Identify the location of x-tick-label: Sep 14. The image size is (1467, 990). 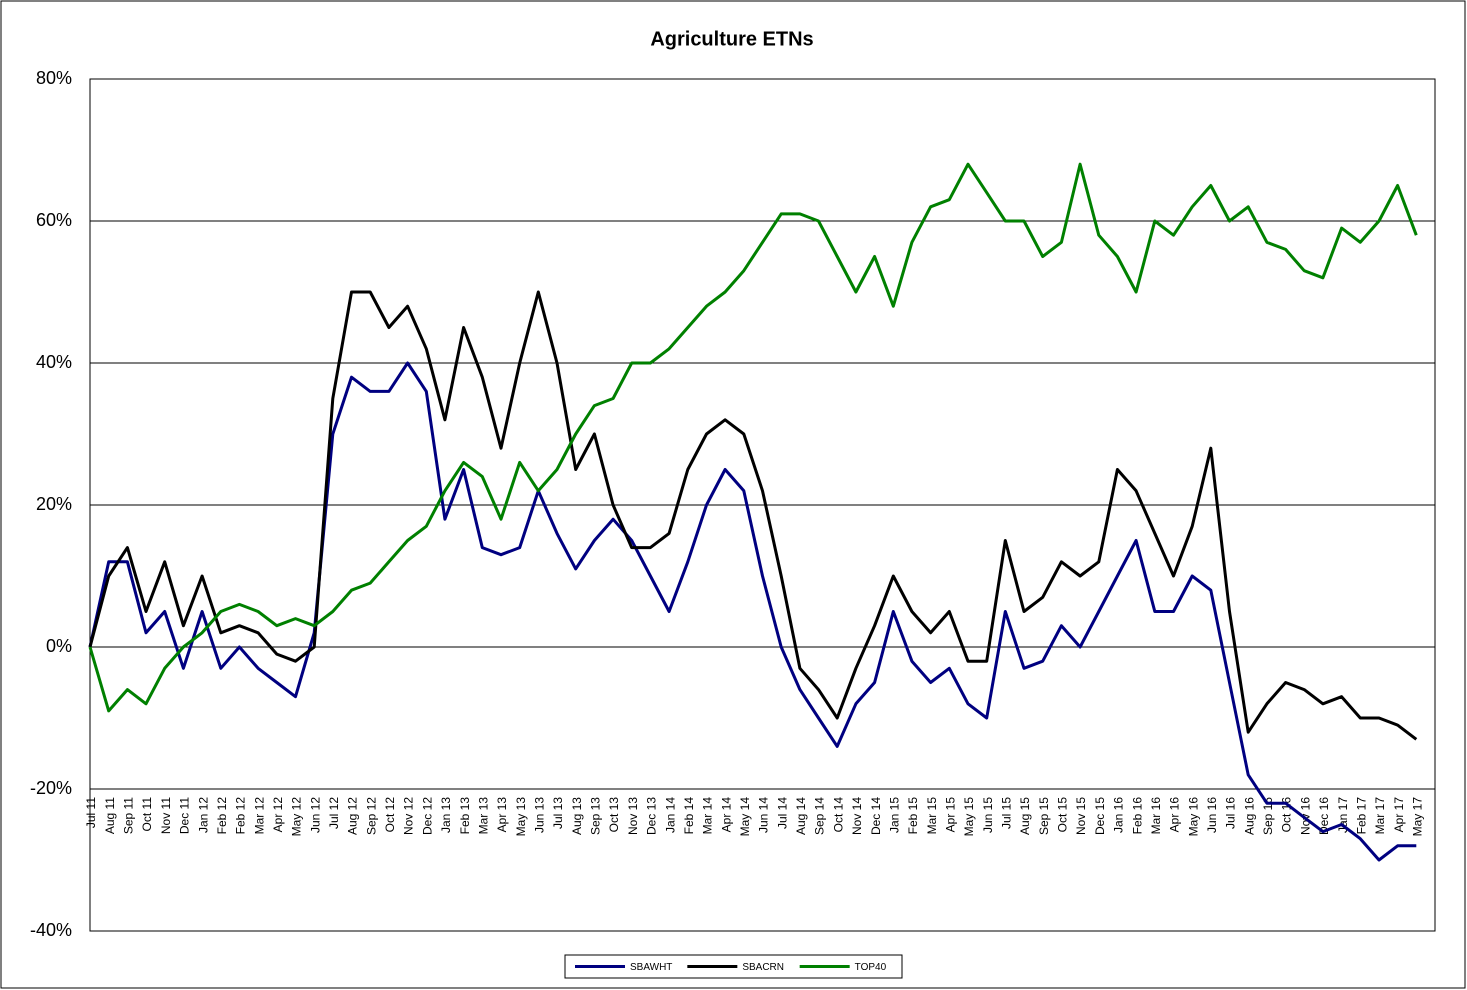
(820, 816).